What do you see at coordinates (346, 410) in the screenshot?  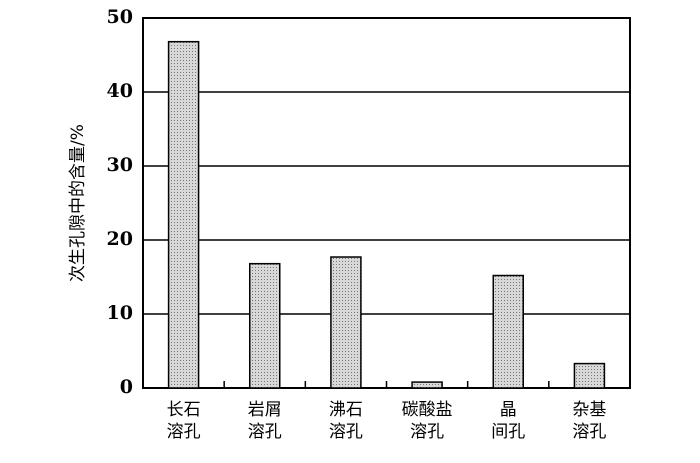 I see `x-tick-label: 沸石` at bounding box center [346, 410].